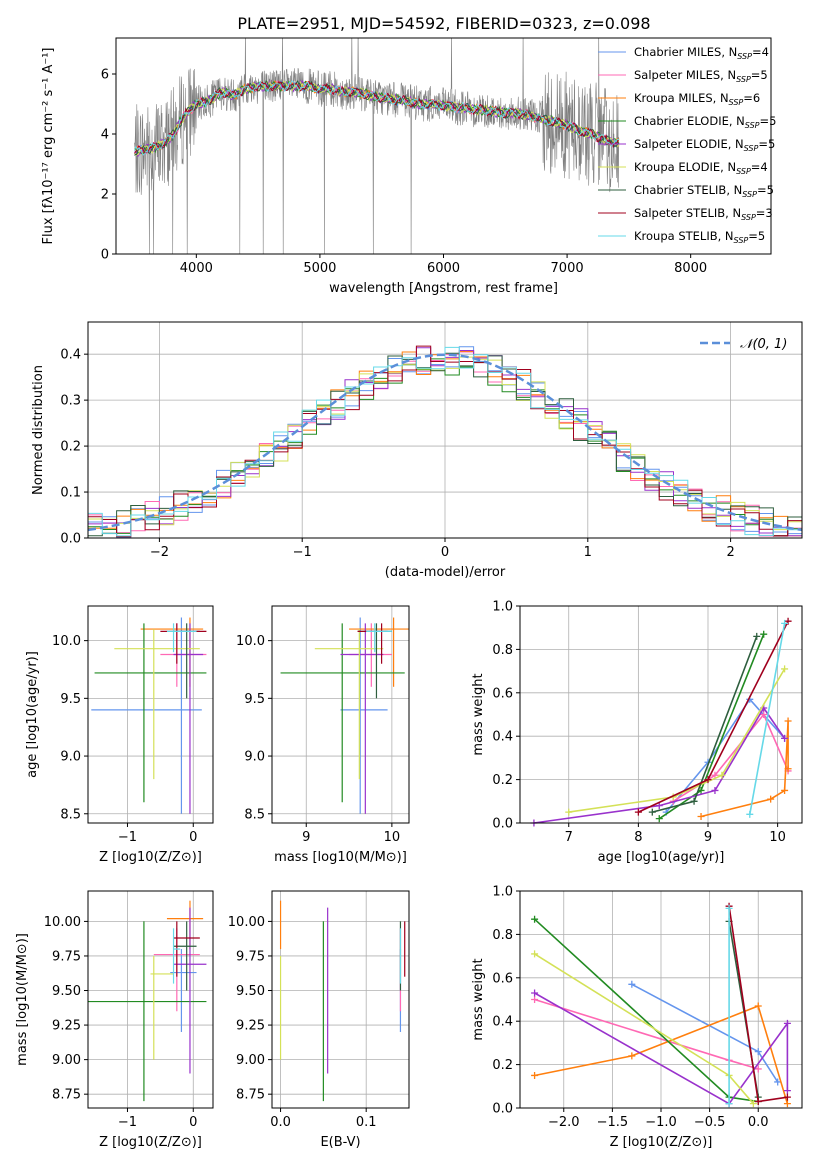 The width and height of the screenshot is (819, 1170). What do you see at coordinates (588, 552) in the screenshot?
I see `x-tick-label: 1` at bounding box center [588, 552].